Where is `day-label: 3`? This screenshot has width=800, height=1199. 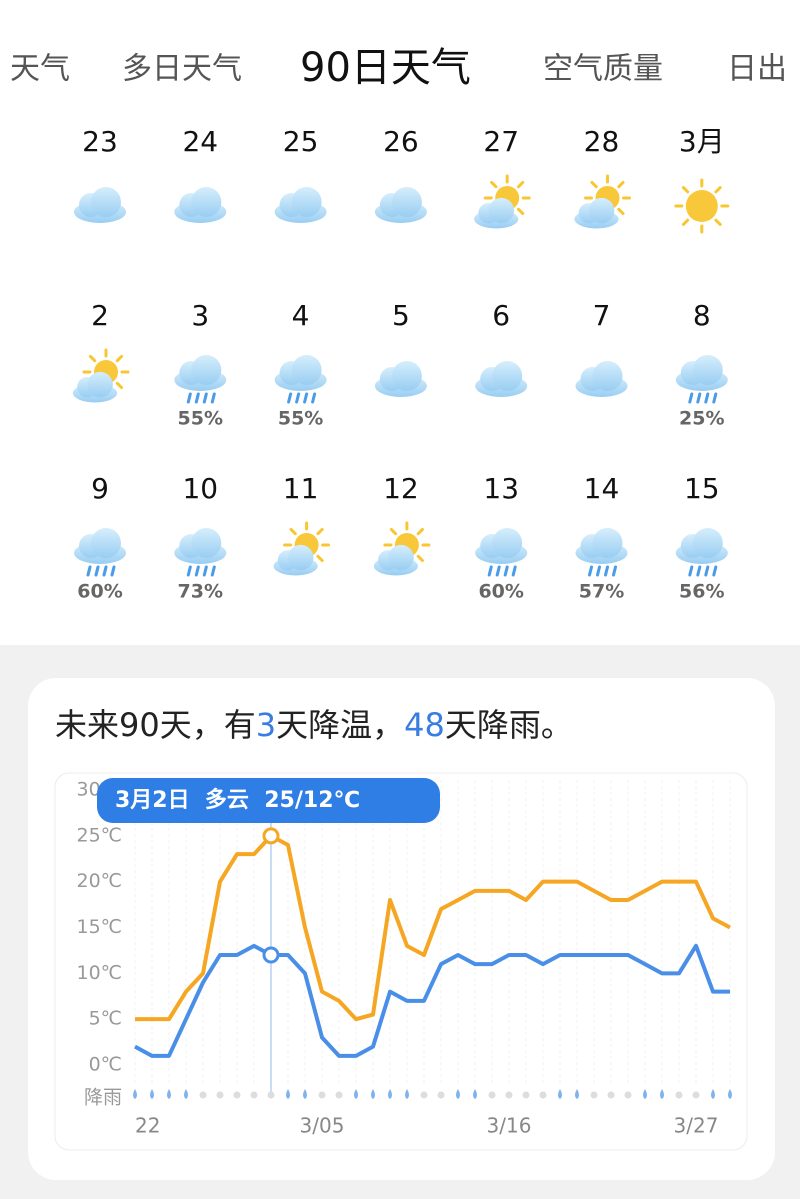
day-label: 3 is located at coordinates (200, 315).